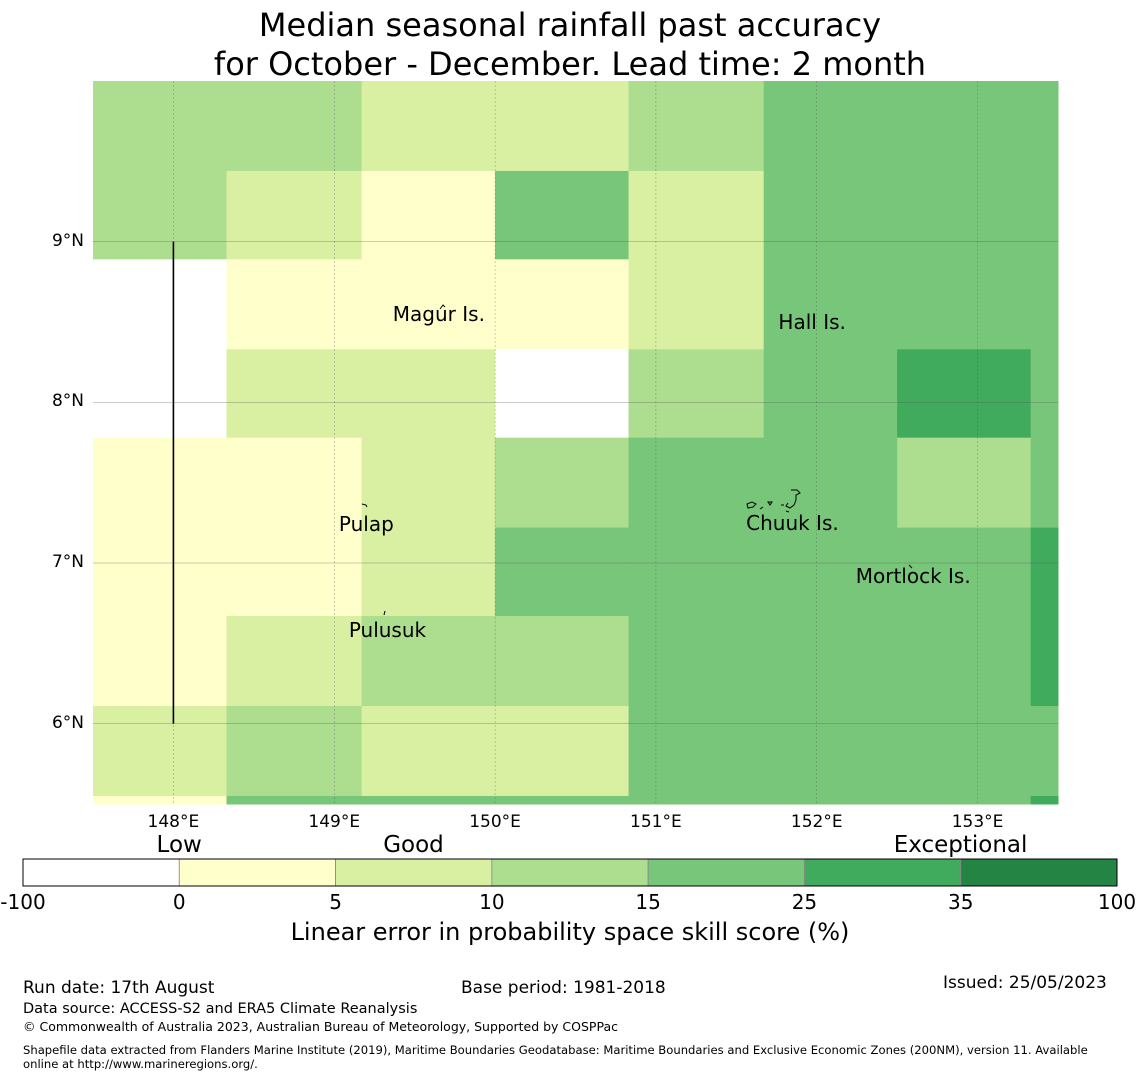 The width and height of the screenshot is (1140, 1080). What do you see at coordinates (384, 613) in the screenshot?
I see `pulusuk-outline` at bounding box center [384, 613].